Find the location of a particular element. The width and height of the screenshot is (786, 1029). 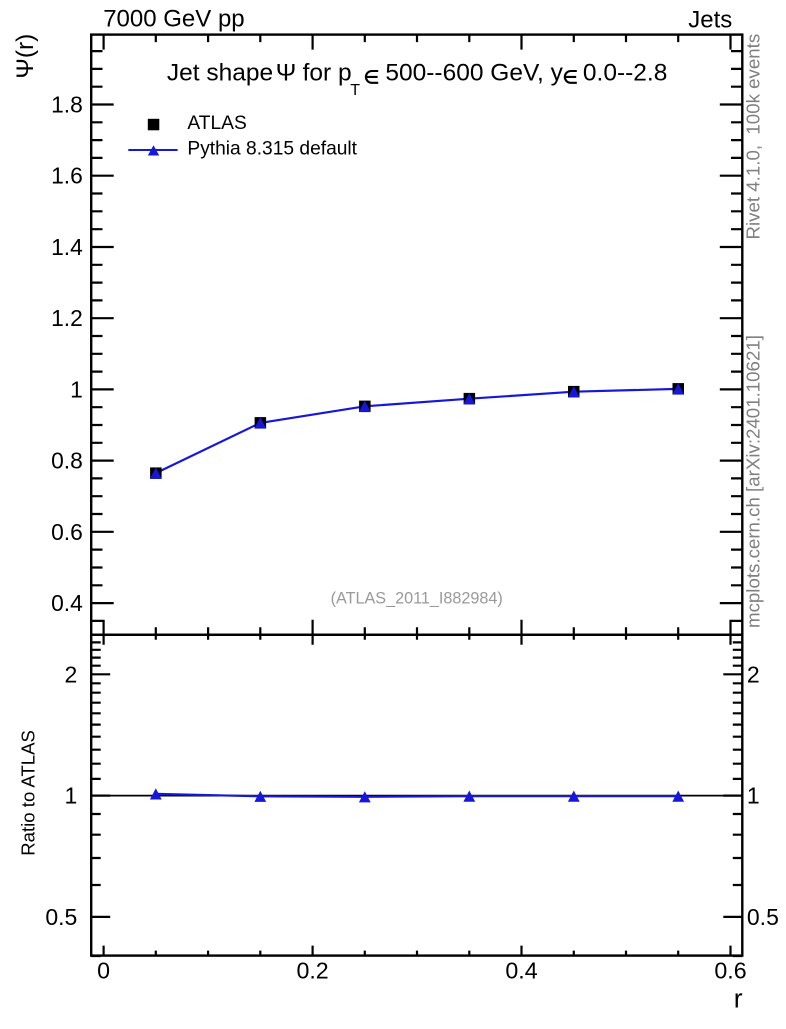

svg-text: Jet shape is located at coordinates (220, 73).